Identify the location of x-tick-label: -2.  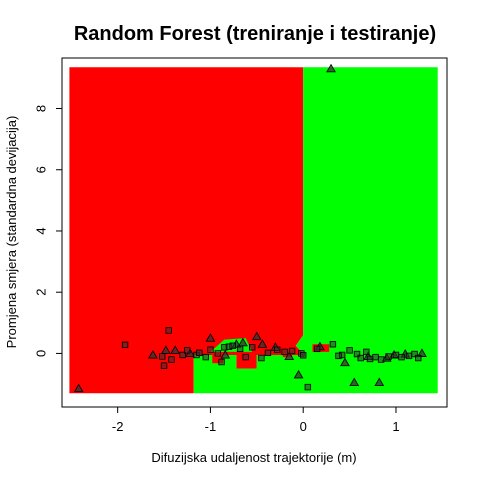
(118, 426).